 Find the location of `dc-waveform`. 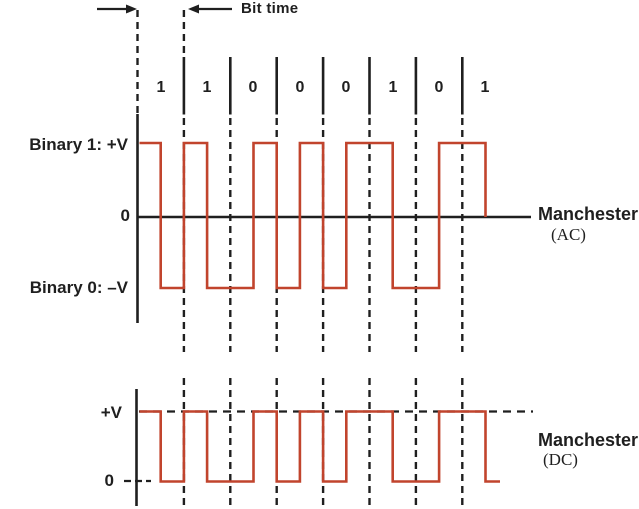

dc-waveform is located at coordinates (319, 446).